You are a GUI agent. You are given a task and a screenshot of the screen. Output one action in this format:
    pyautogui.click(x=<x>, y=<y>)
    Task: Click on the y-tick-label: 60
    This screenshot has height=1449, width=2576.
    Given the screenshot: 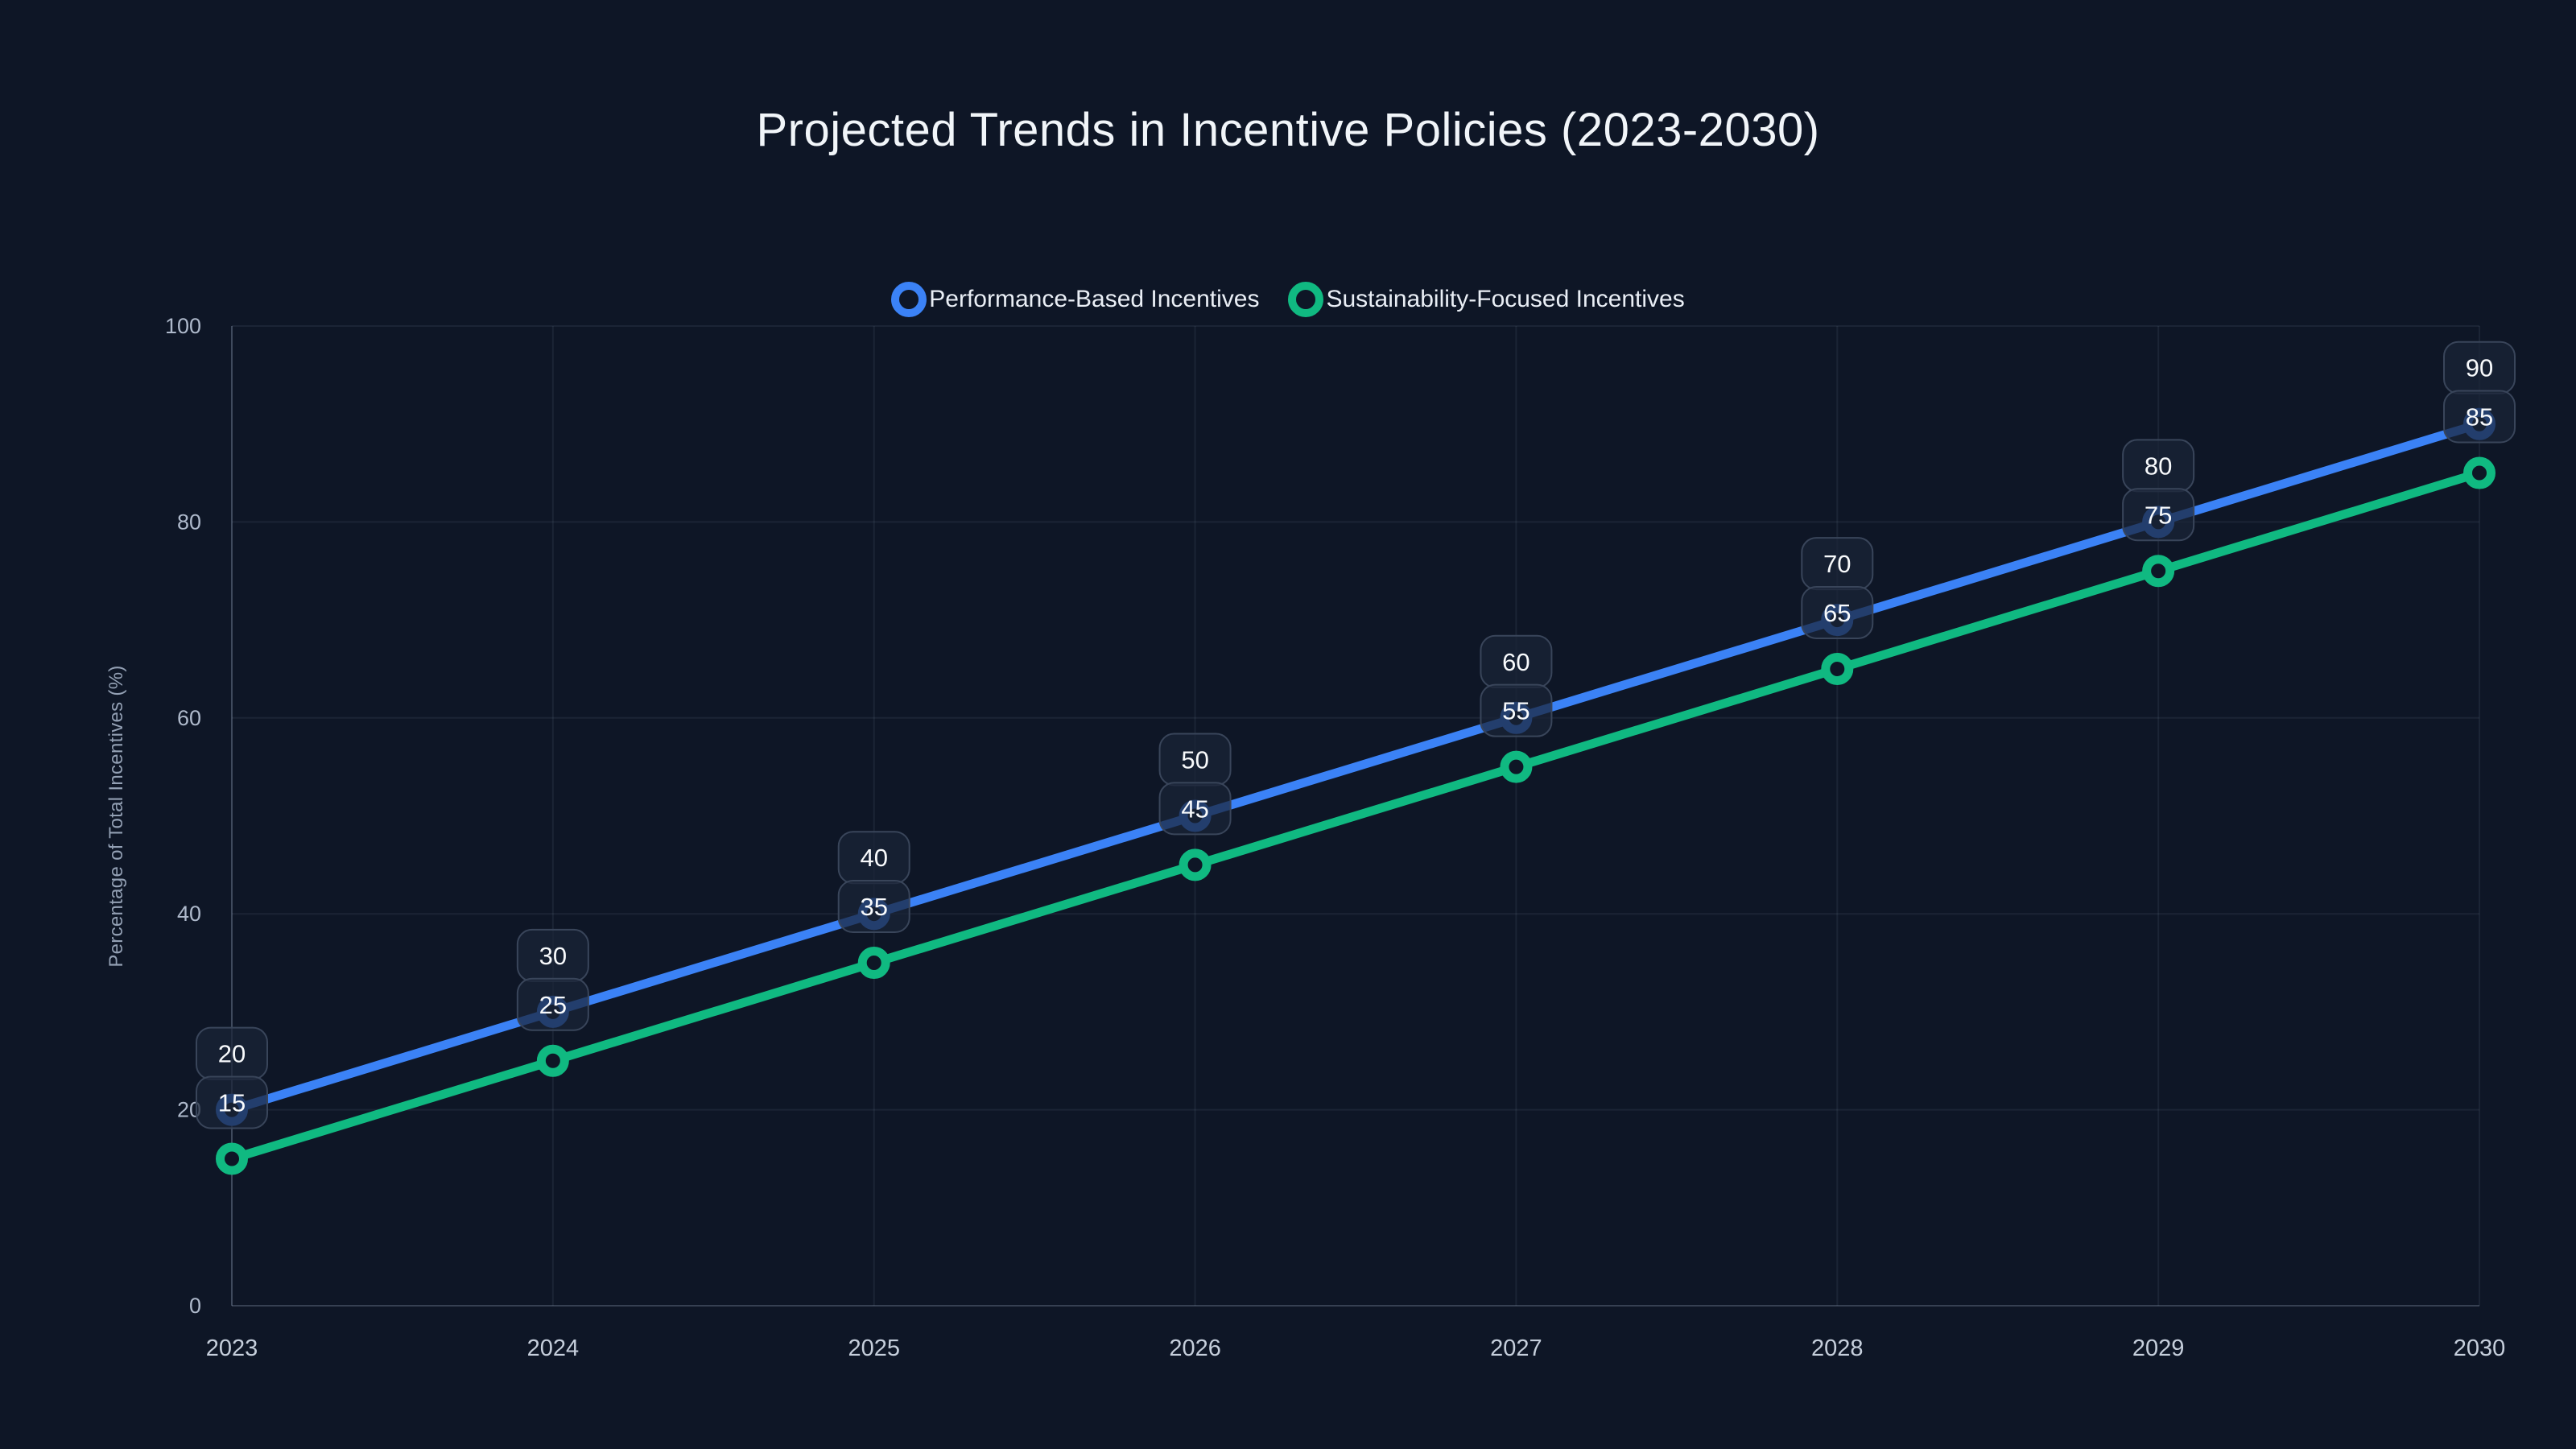 What is the action you would take?
    pyautogui.click(x=189, y=718)
    